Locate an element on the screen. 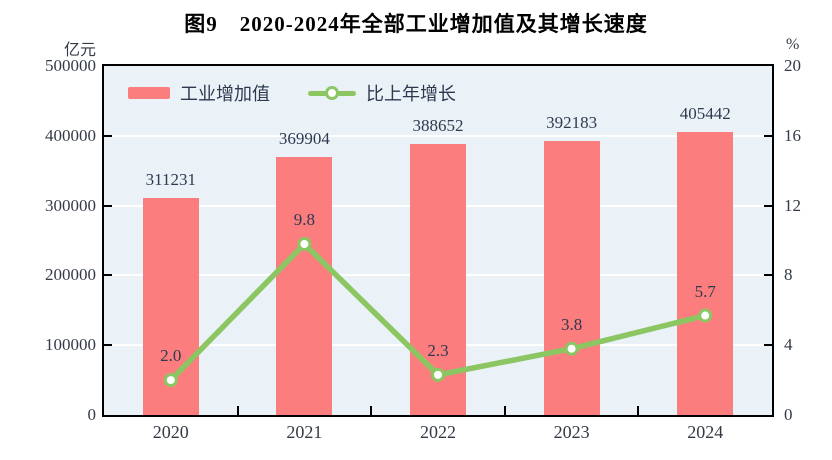 Image resolution: width=832 pixels, height=460 pixels. line-value-label: 2.3 is located at coordinates (438, 350).